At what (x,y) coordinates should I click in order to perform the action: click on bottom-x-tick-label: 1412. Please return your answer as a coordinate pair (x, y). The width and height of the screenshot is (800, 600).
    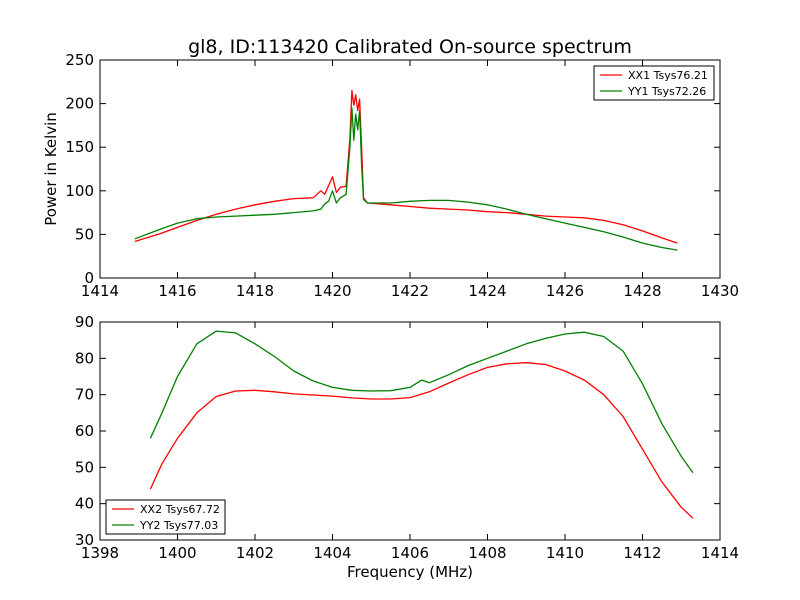
    Looking at the image, I should click on (642, 553).